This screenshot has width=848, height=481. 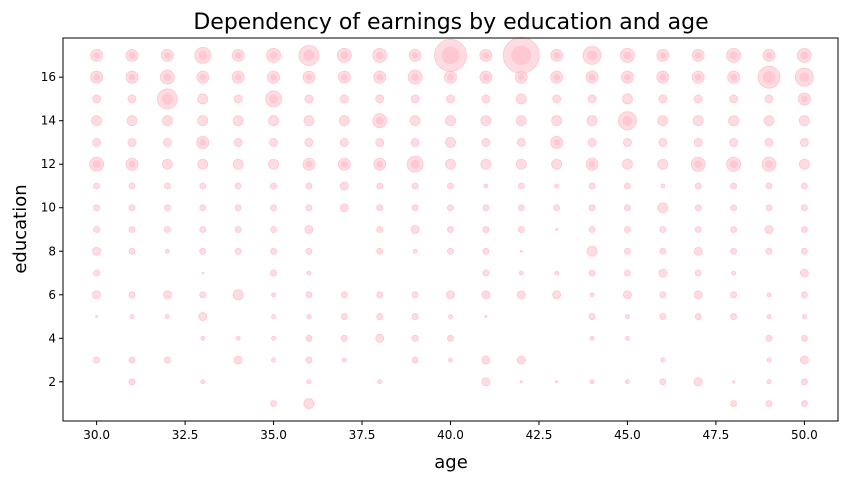 I want to click on y-axis: 2 4 6 8 10 12 14 16, so click(x=52, y=229).